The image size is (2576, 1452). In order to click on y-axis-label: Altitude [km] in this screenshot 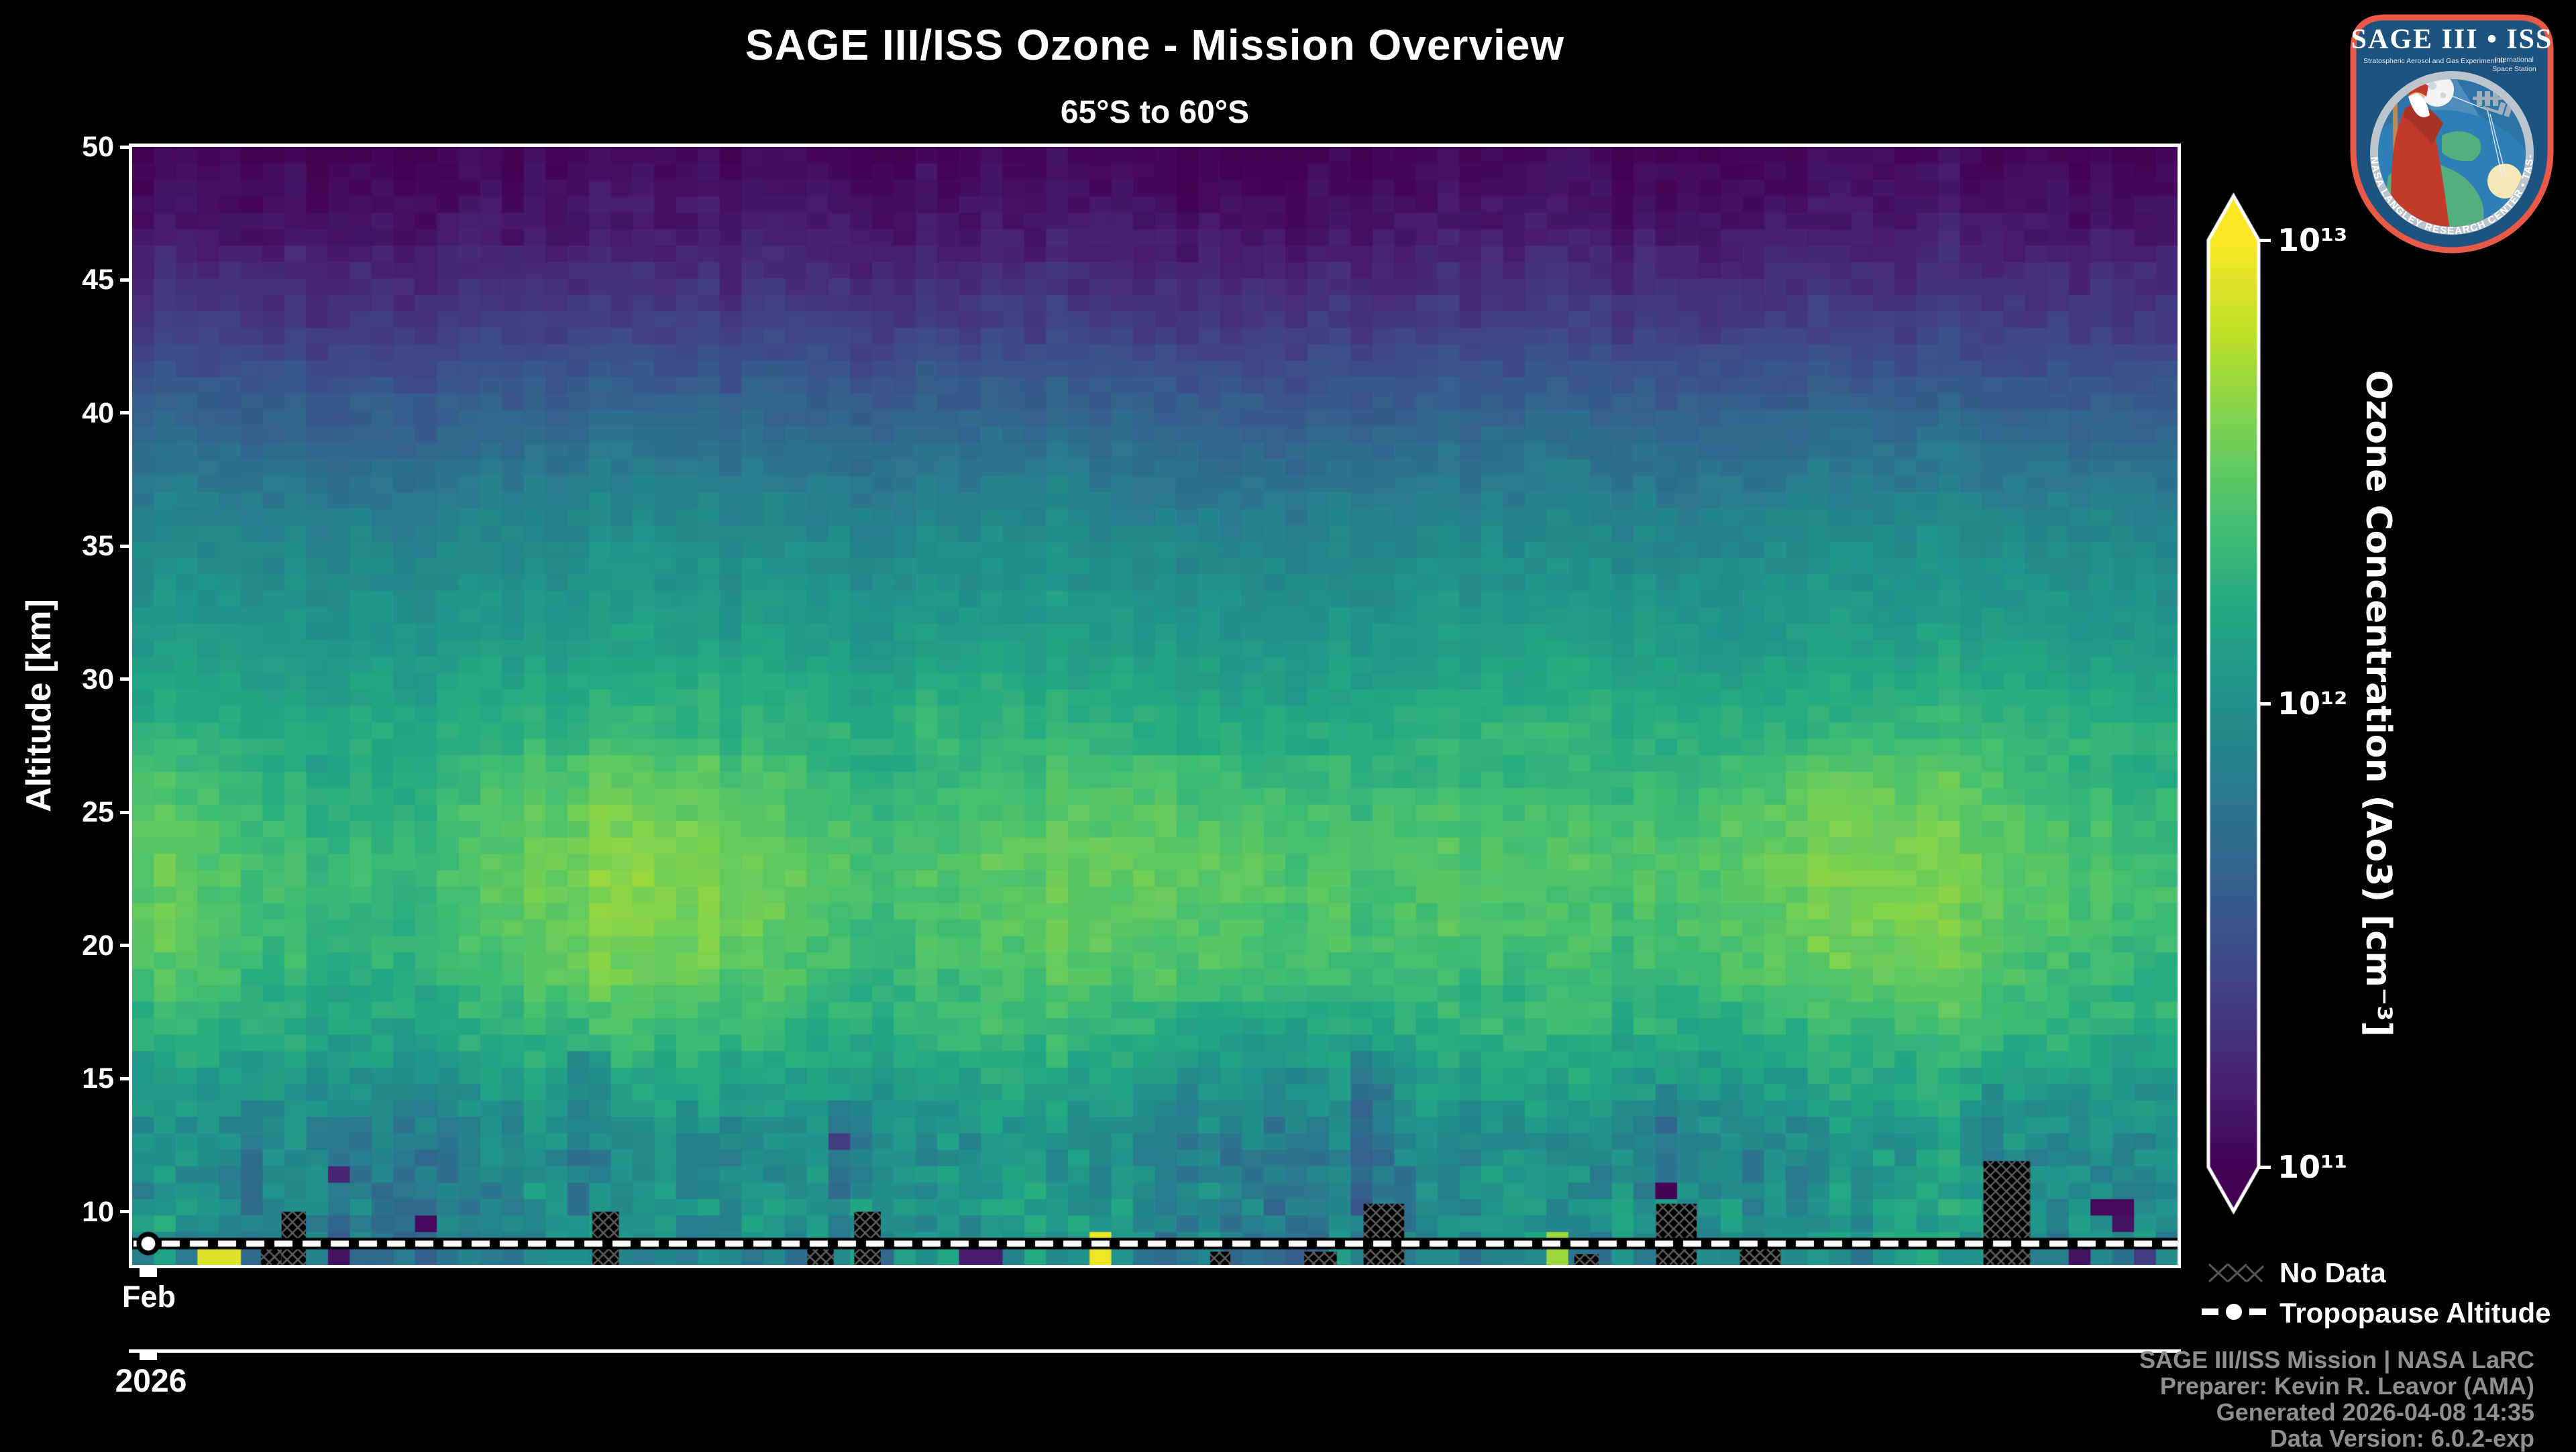, I will do `click(38, 706)`.